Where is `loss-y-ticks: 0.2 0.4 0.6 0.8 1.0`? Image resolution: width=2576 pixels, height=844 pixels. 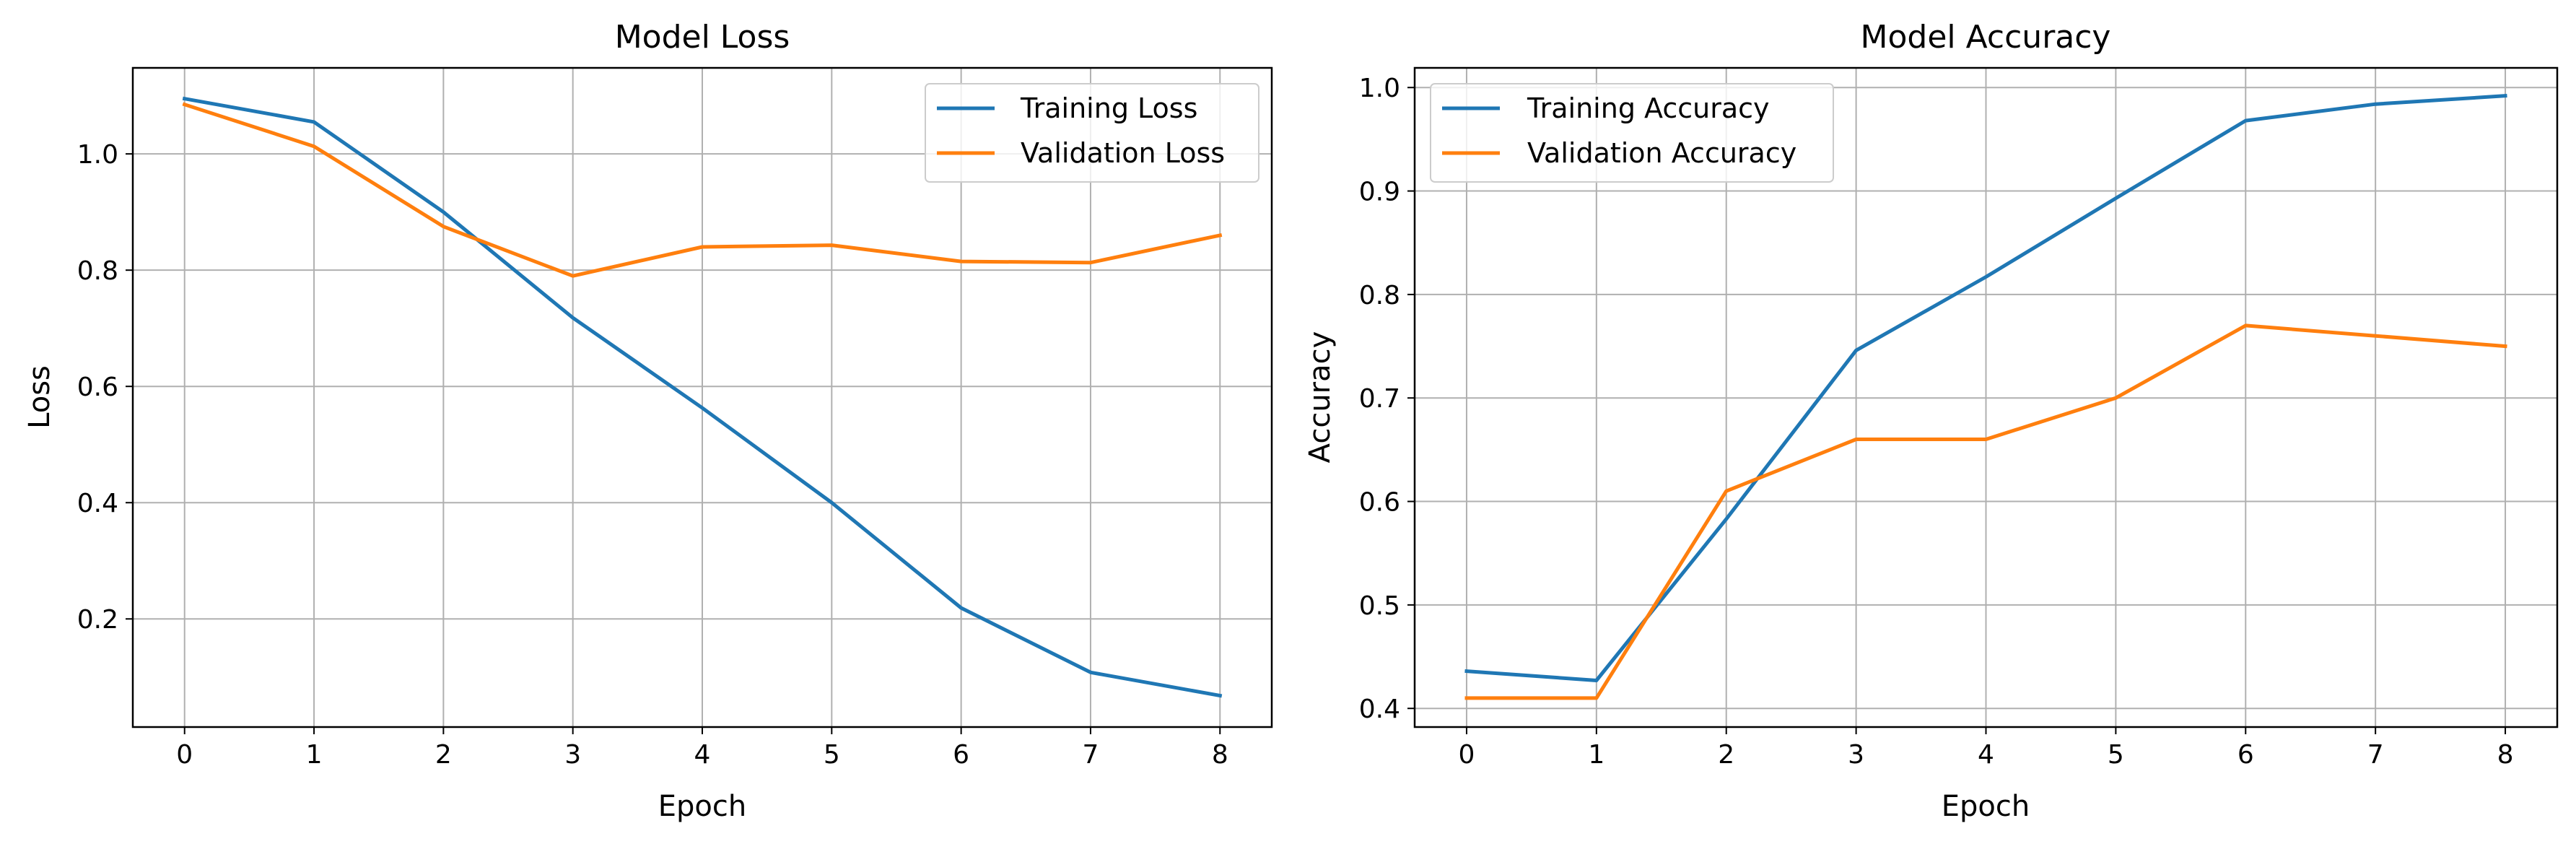 loss-y-ticks: 0.2 0.4 0.6 0.8 1.0 is located at coordinates (105, 387).